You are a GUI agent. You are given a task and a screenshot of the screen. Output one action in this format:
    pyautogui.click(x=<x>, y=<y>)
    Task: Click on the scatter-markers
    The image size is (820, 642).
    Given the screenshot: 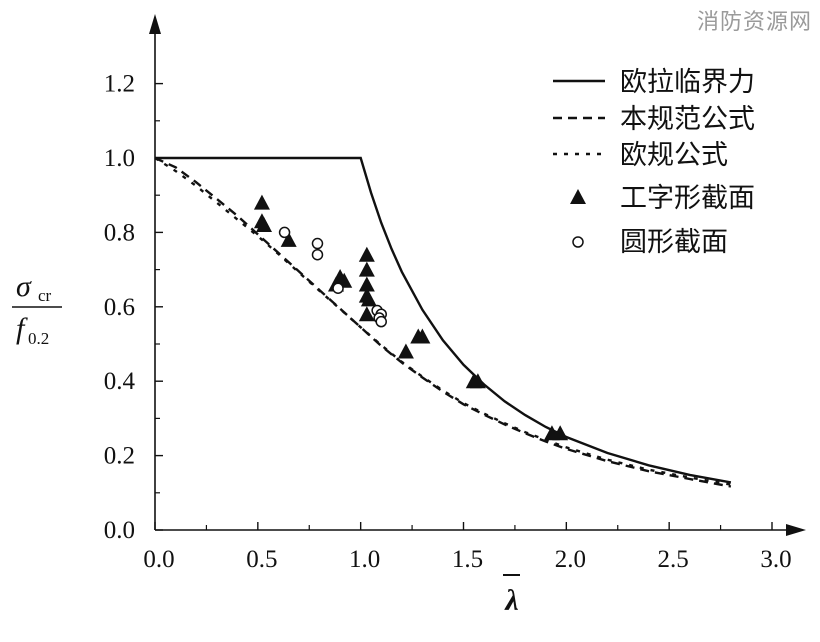 What is the action you would take?
    pyautogui.click(x=411, y=317)
    